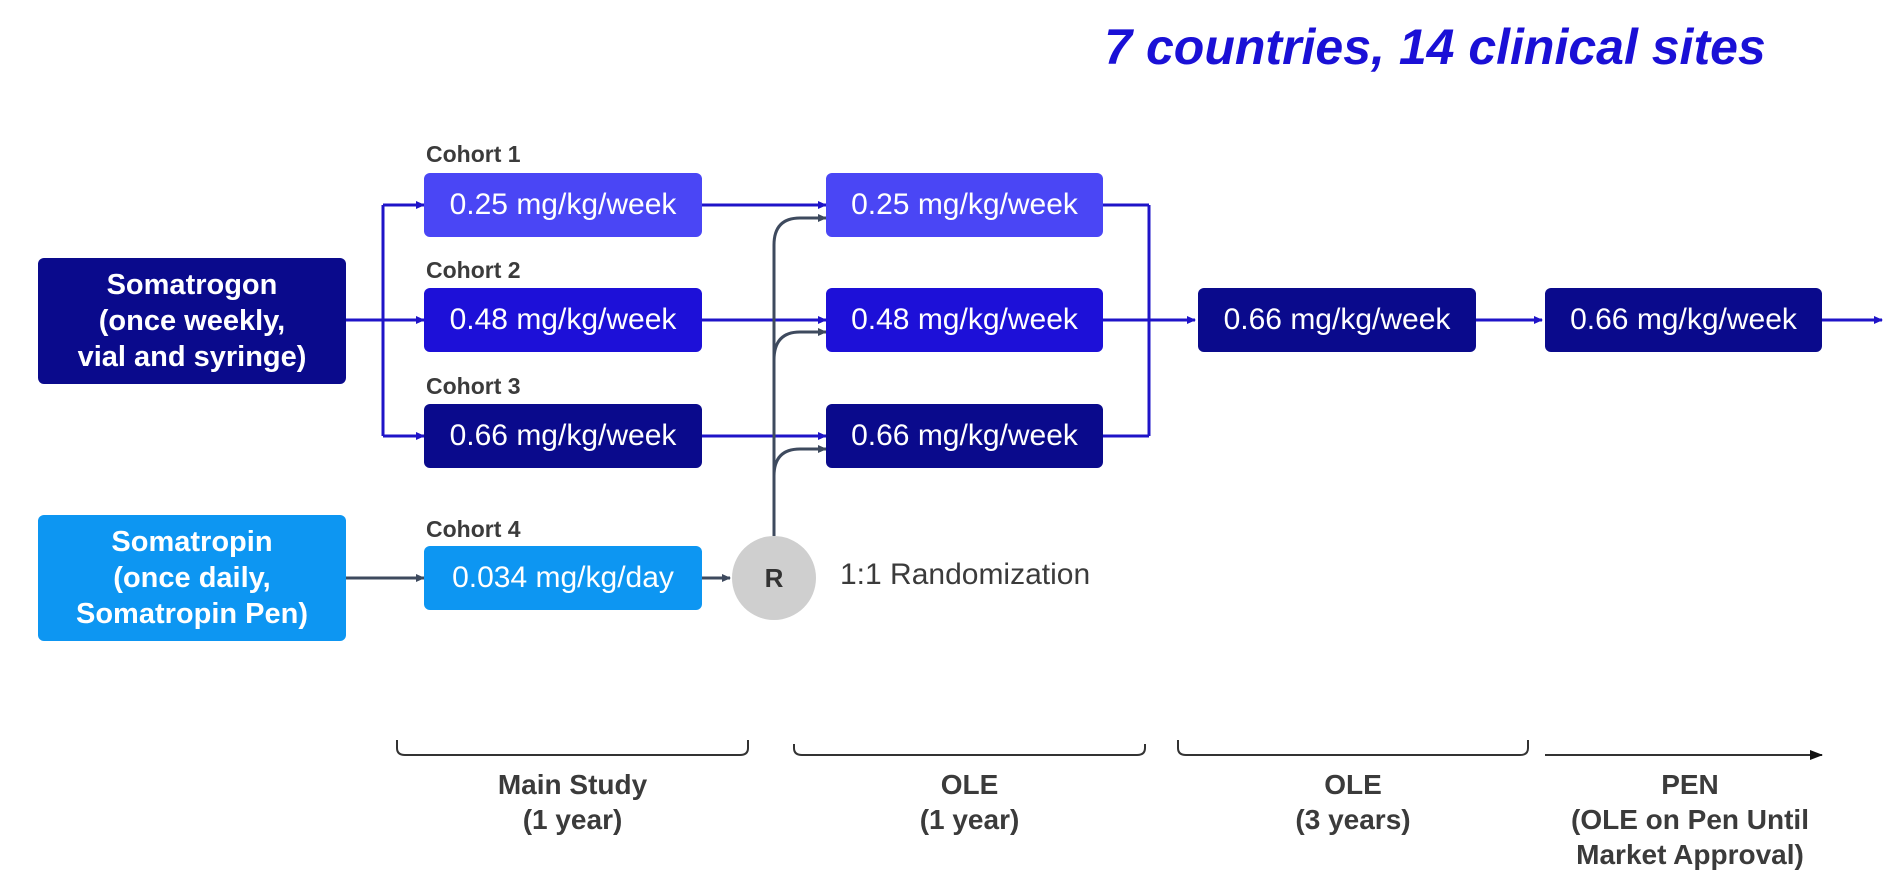  I want to click on phase-ole-1-year: OLE (1 year), so click(969, 802).